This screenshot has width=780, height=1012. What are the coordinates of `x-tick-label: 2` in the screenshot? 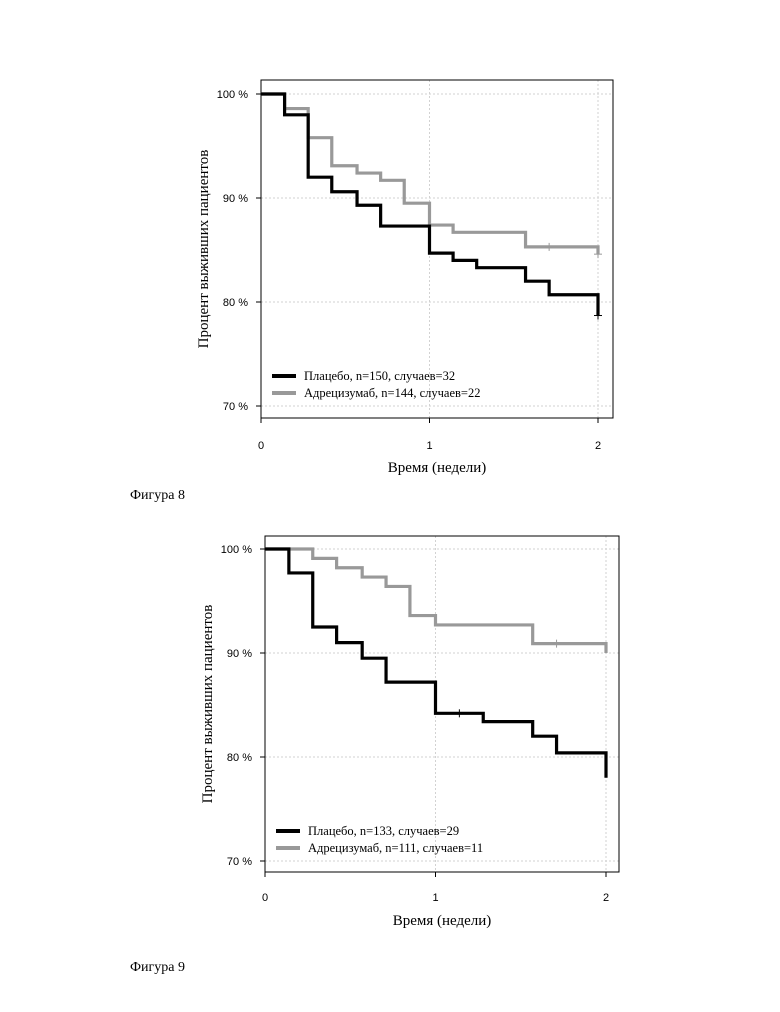 It's located at (606, 898).